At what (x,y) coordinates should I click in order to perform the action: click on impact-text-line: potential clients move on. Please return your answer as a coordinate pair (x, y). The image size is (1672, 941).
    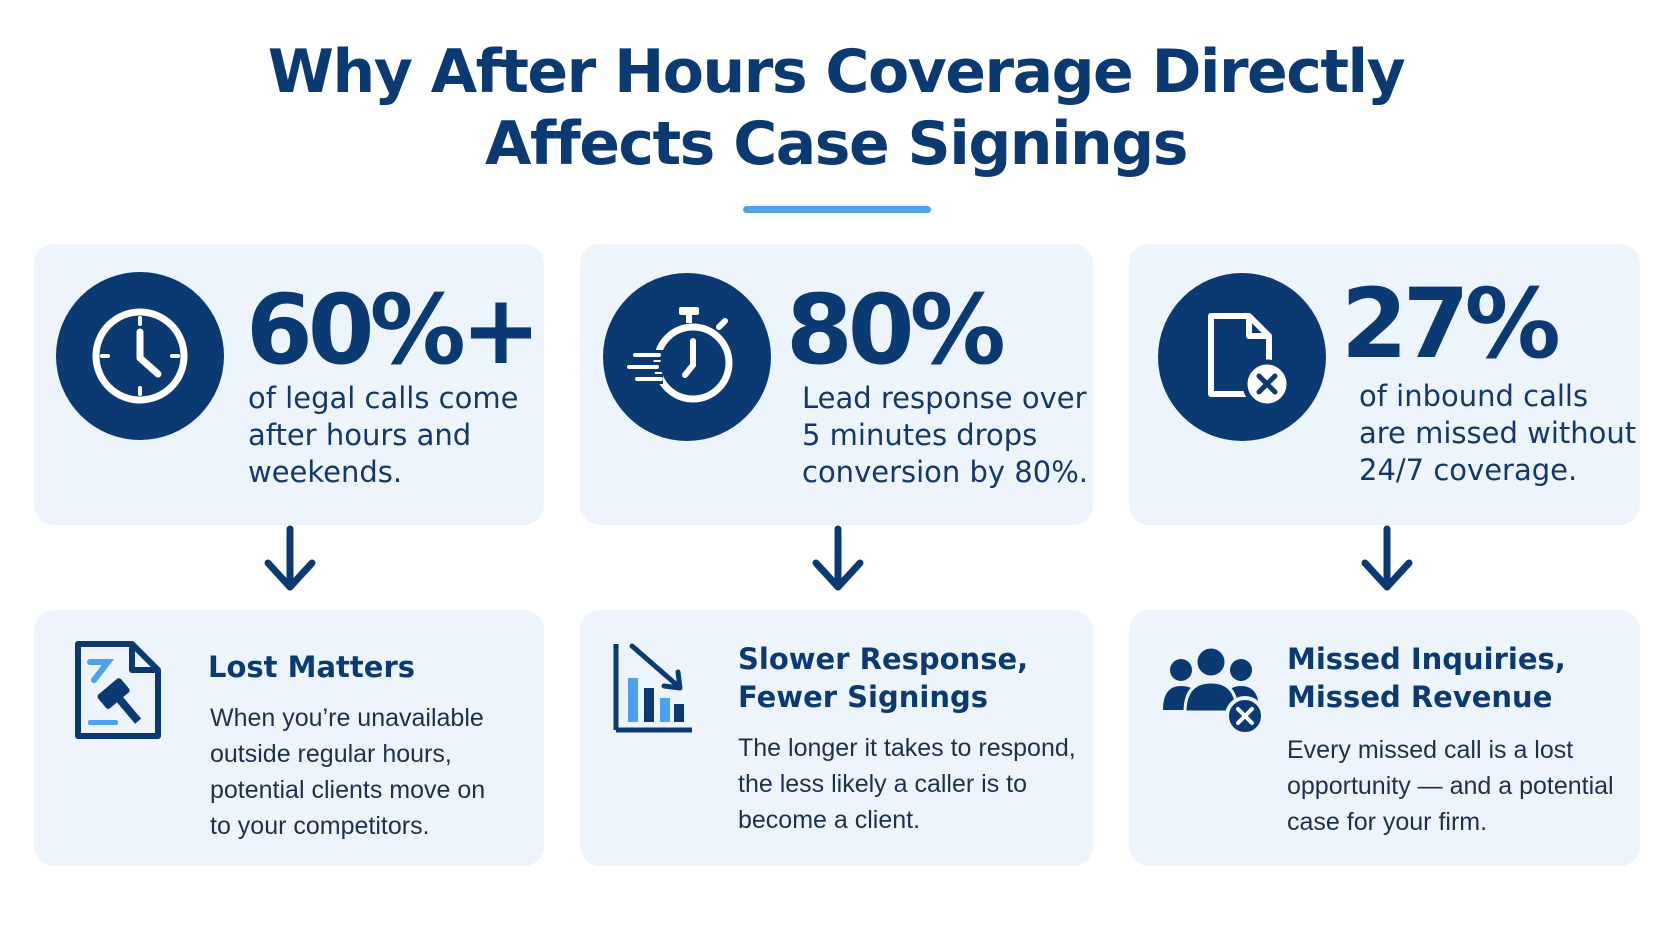
    Looking at the image, I should click on (348, 790).